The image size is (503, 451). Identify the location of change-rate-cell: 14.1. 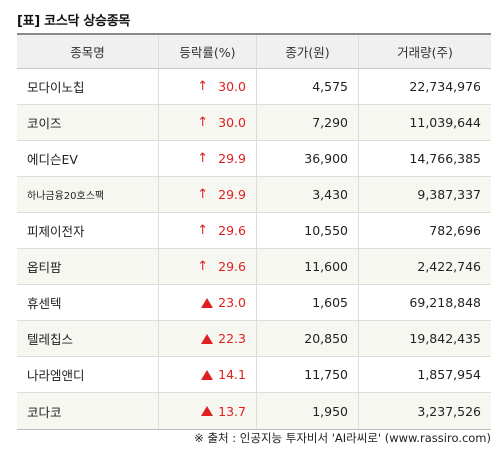
(208, 374).